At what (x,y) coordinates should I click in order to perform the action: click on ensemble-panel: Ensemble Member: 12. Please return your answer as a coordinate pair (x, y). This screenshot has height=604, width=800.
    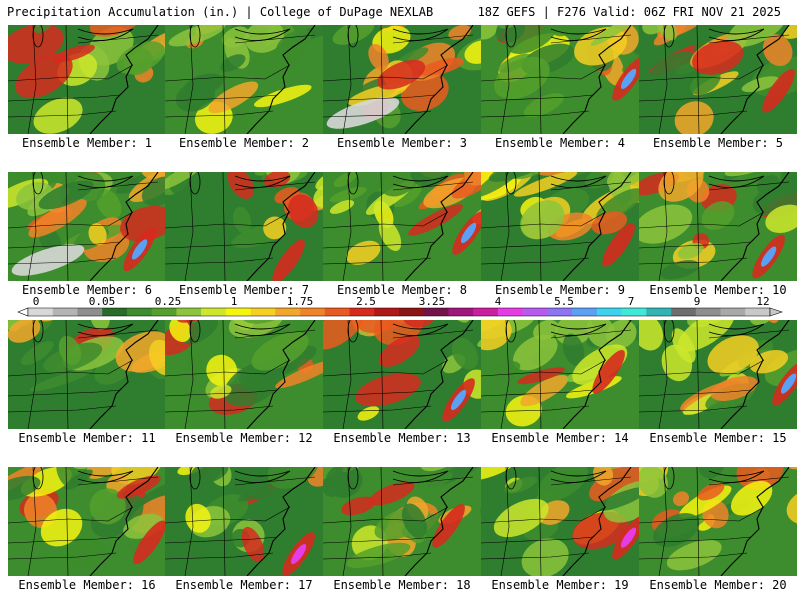
    Looking at the image, I should click on (244, 388).